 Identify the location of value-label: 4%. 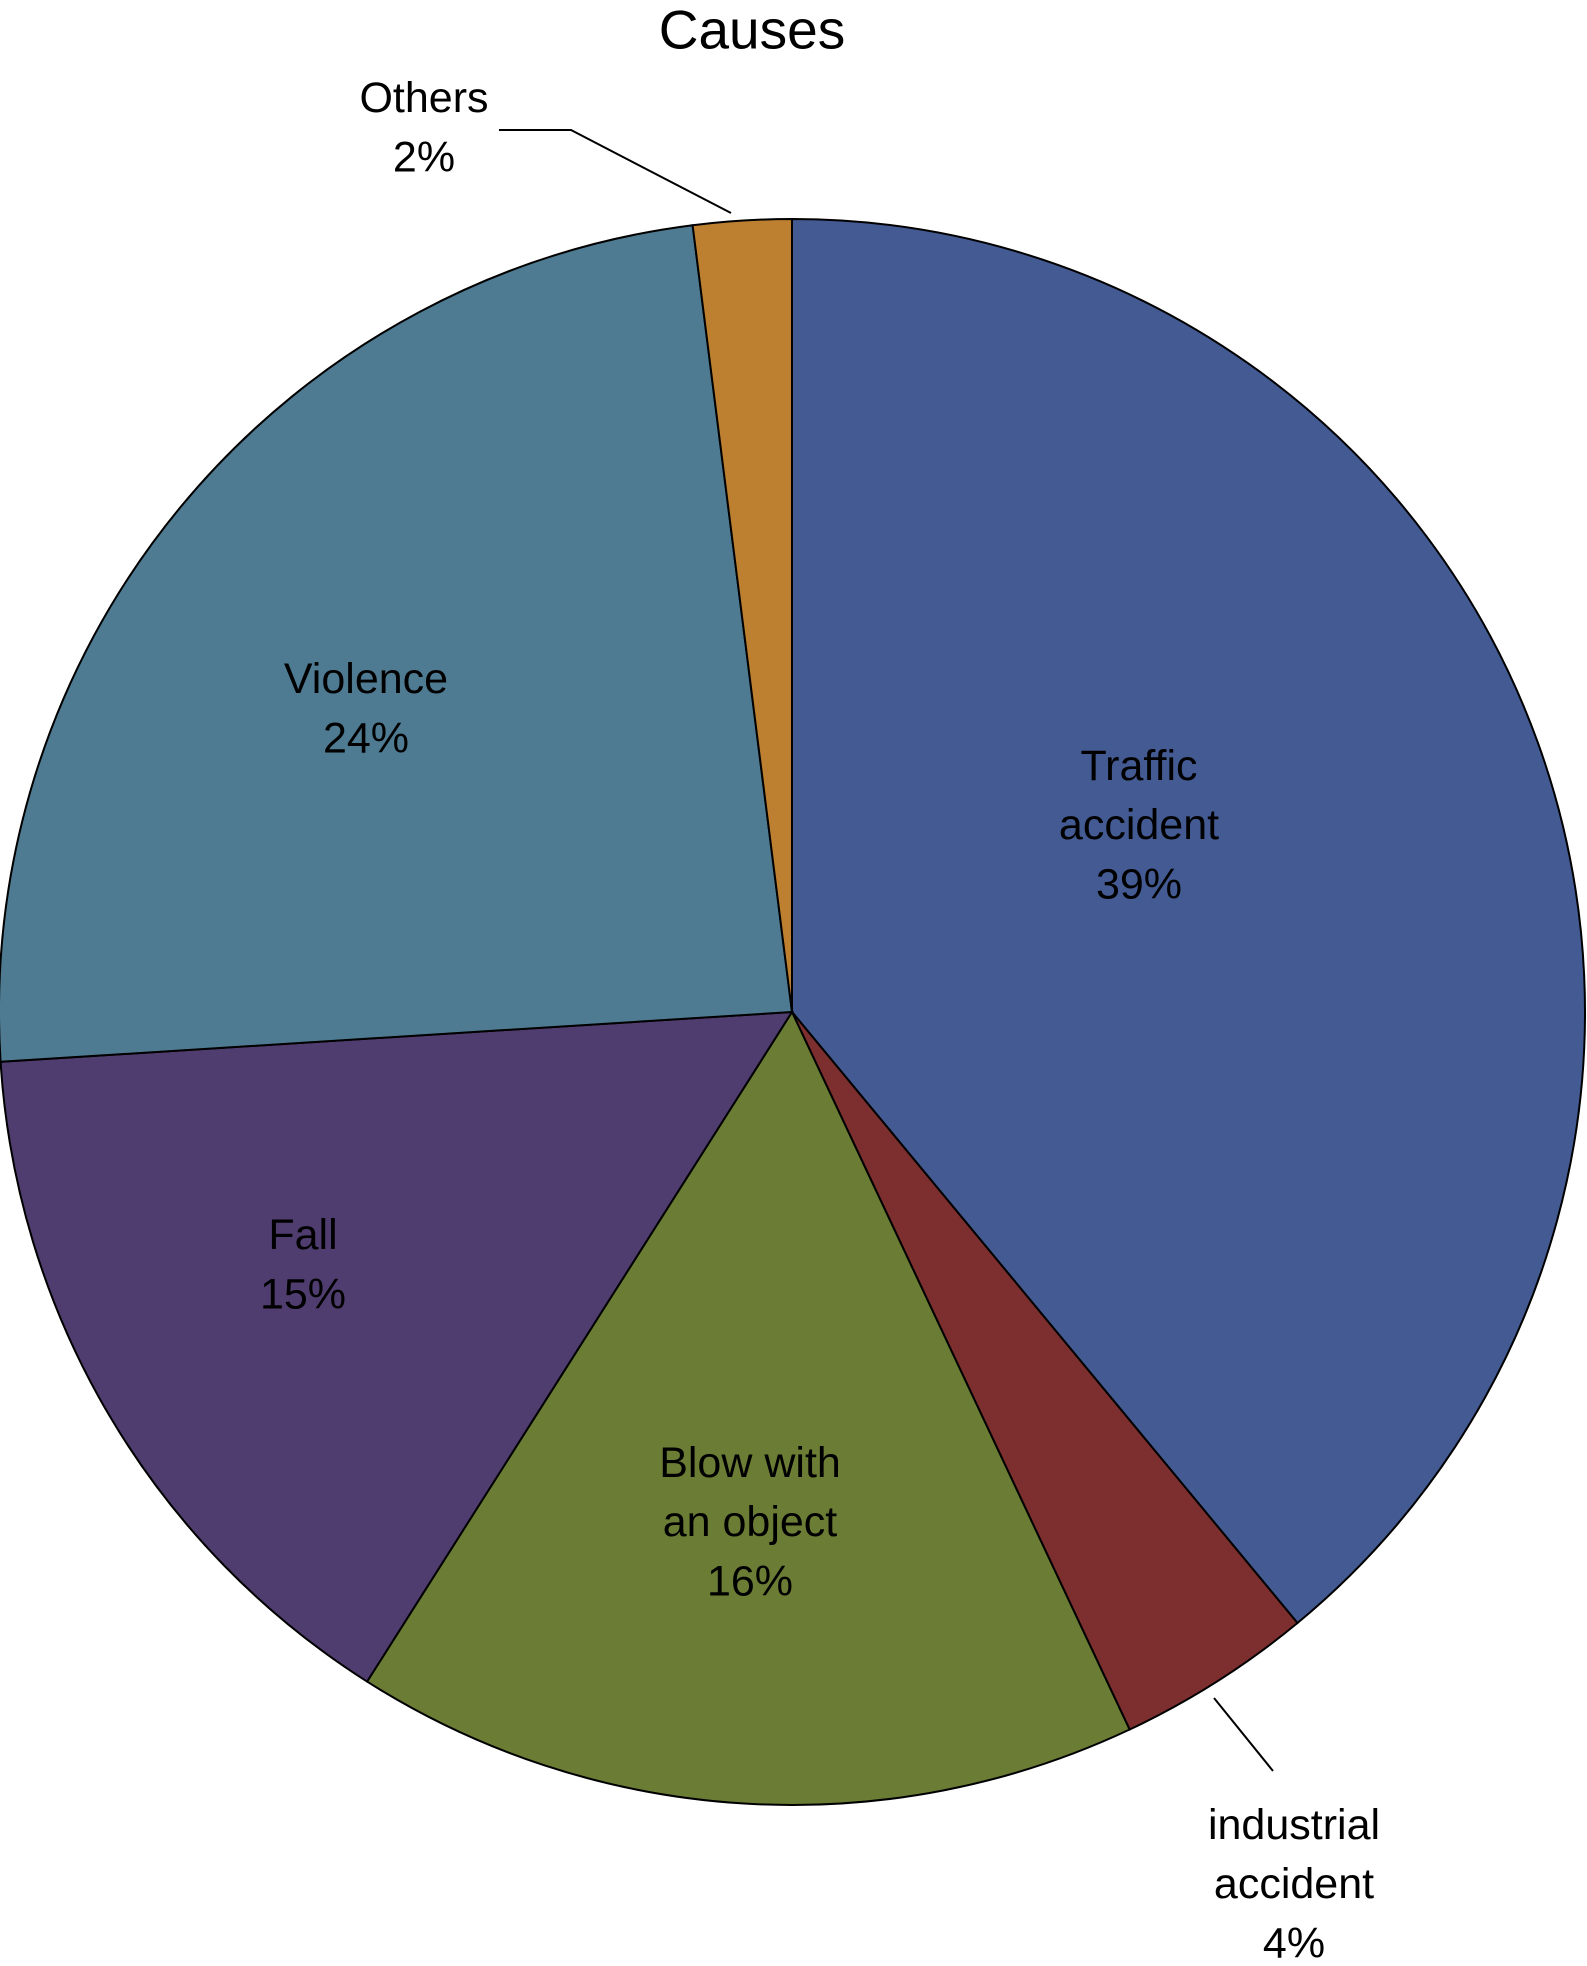
(1294, 1942).